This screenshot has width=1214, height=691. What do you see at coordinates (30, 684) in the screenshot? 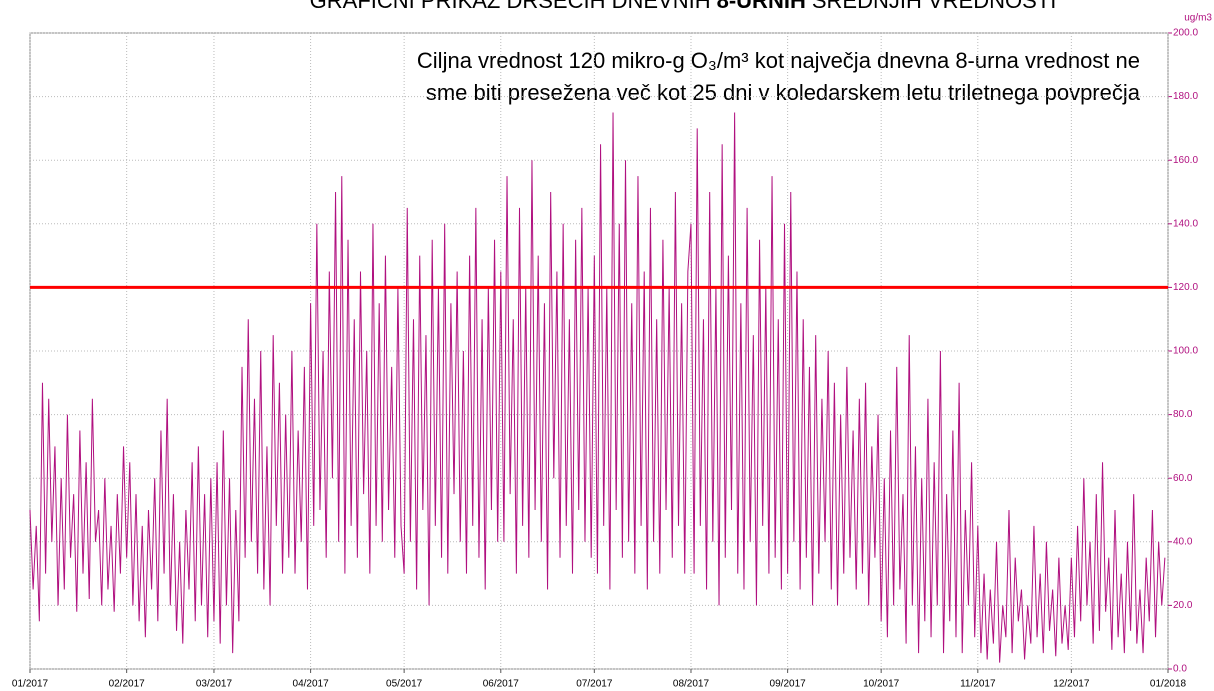
I see `x-tick-label: 01/2017` at bounding box center [30, 684].